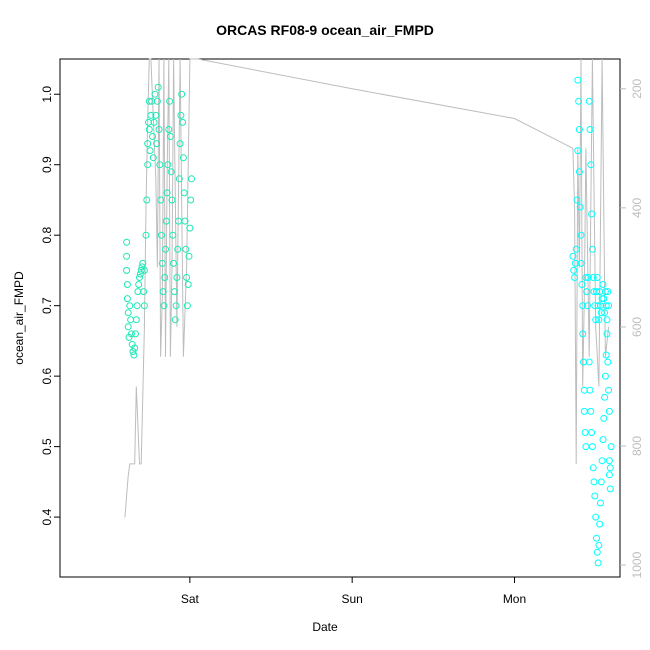 This screenshot has height=650, width=650. Describe the element at coordinates (637, 88) in the screenshot. I see `y-right-tick-label: 200` at that location.